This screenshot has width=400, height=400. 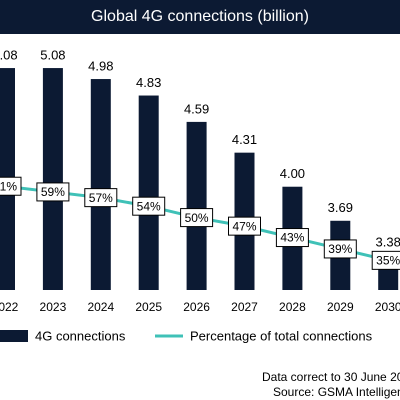 I want to click on x-tick-label: 2023, so click(x=53, y=307).